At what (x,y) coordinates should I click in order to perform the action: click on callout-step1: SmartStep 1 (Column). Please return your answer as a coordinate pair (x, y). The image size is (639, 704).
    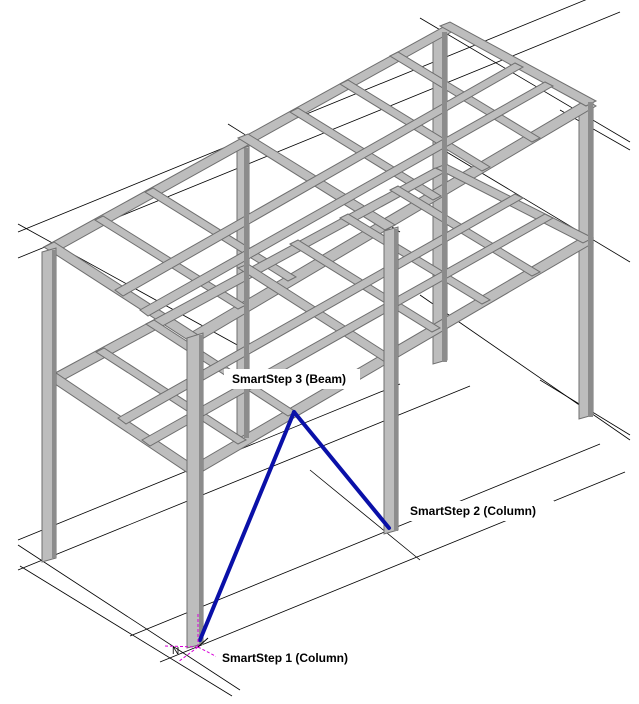
    Looking at the image, I should click on (292, 658).